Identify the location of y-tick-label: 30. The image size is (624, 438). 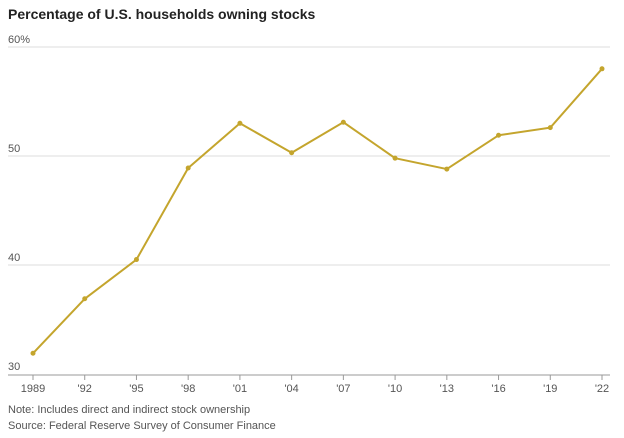
(14, 367).